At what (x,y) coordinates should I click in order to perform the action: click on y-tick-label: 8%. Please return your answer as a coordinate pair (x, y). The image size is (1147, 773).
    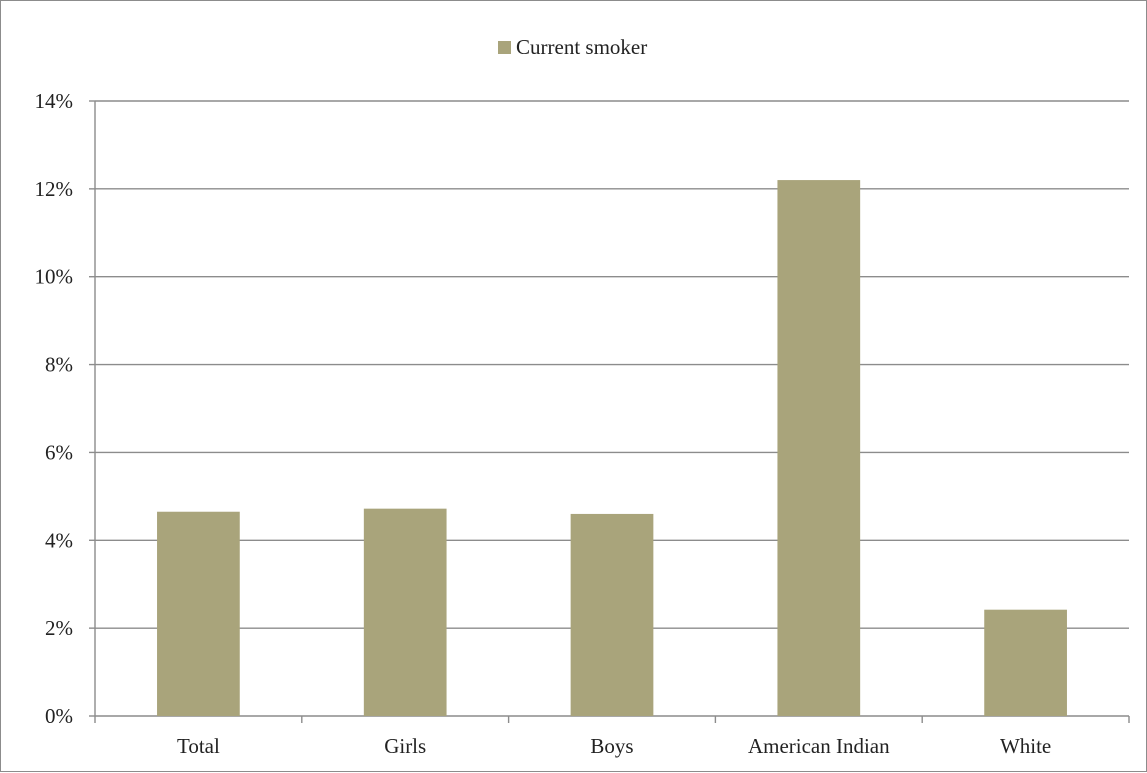
    Looking at the image, I should click on (59, 365).